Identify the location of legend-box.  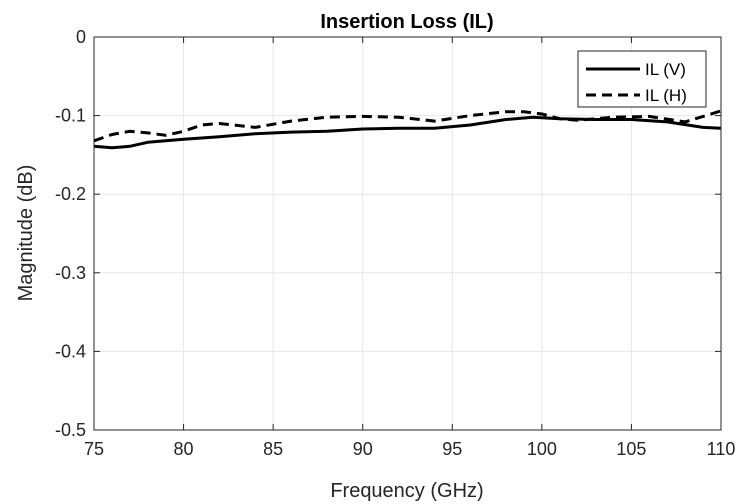
(642, 79).